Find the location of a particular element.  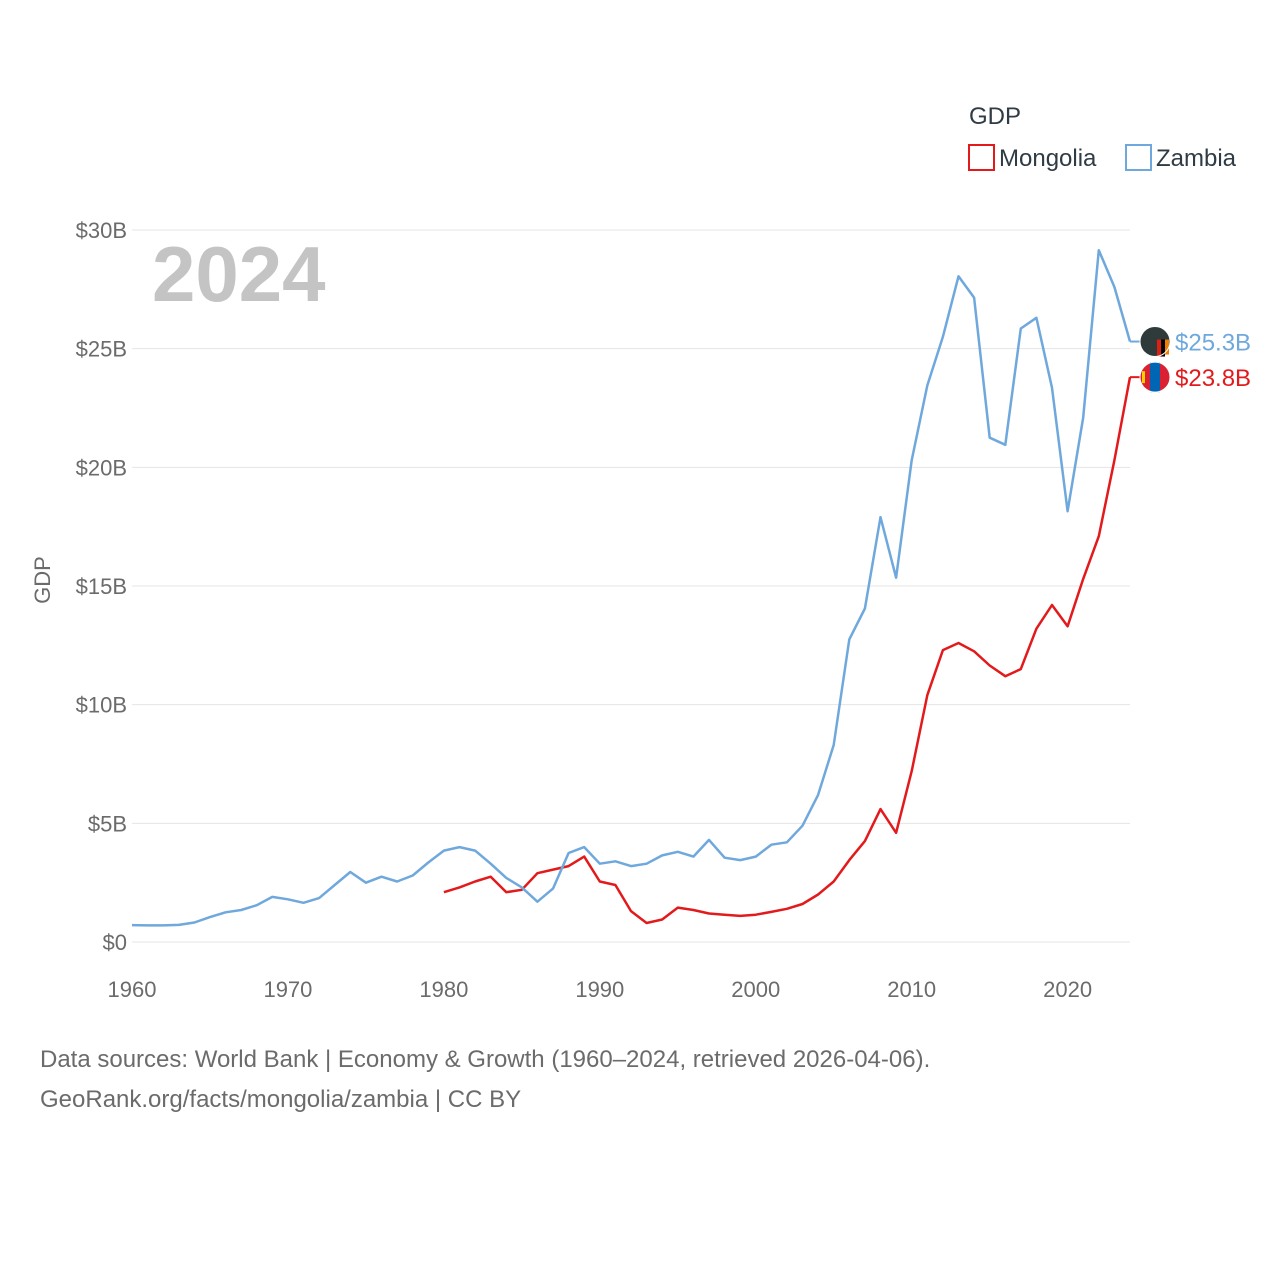

legend-label-zambia: Zambia is located at coordinates (1196, 158).